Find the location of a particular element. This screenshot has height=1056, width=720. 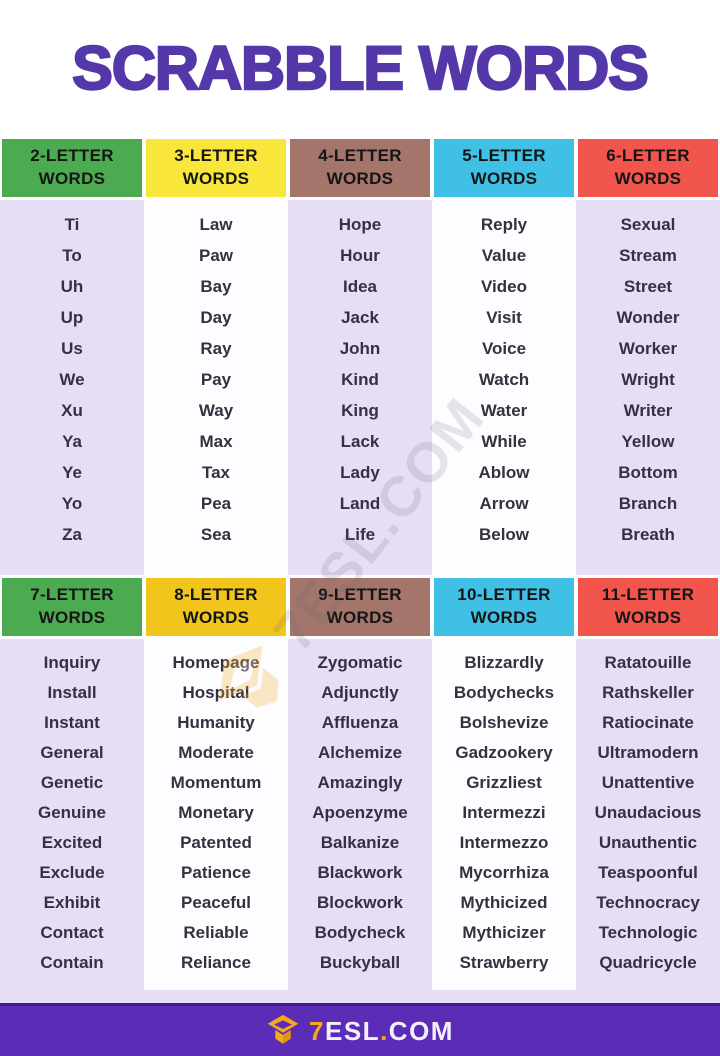

column-header-4-letter: 4-LETTER WORDS is located at coordinates (360, 168).